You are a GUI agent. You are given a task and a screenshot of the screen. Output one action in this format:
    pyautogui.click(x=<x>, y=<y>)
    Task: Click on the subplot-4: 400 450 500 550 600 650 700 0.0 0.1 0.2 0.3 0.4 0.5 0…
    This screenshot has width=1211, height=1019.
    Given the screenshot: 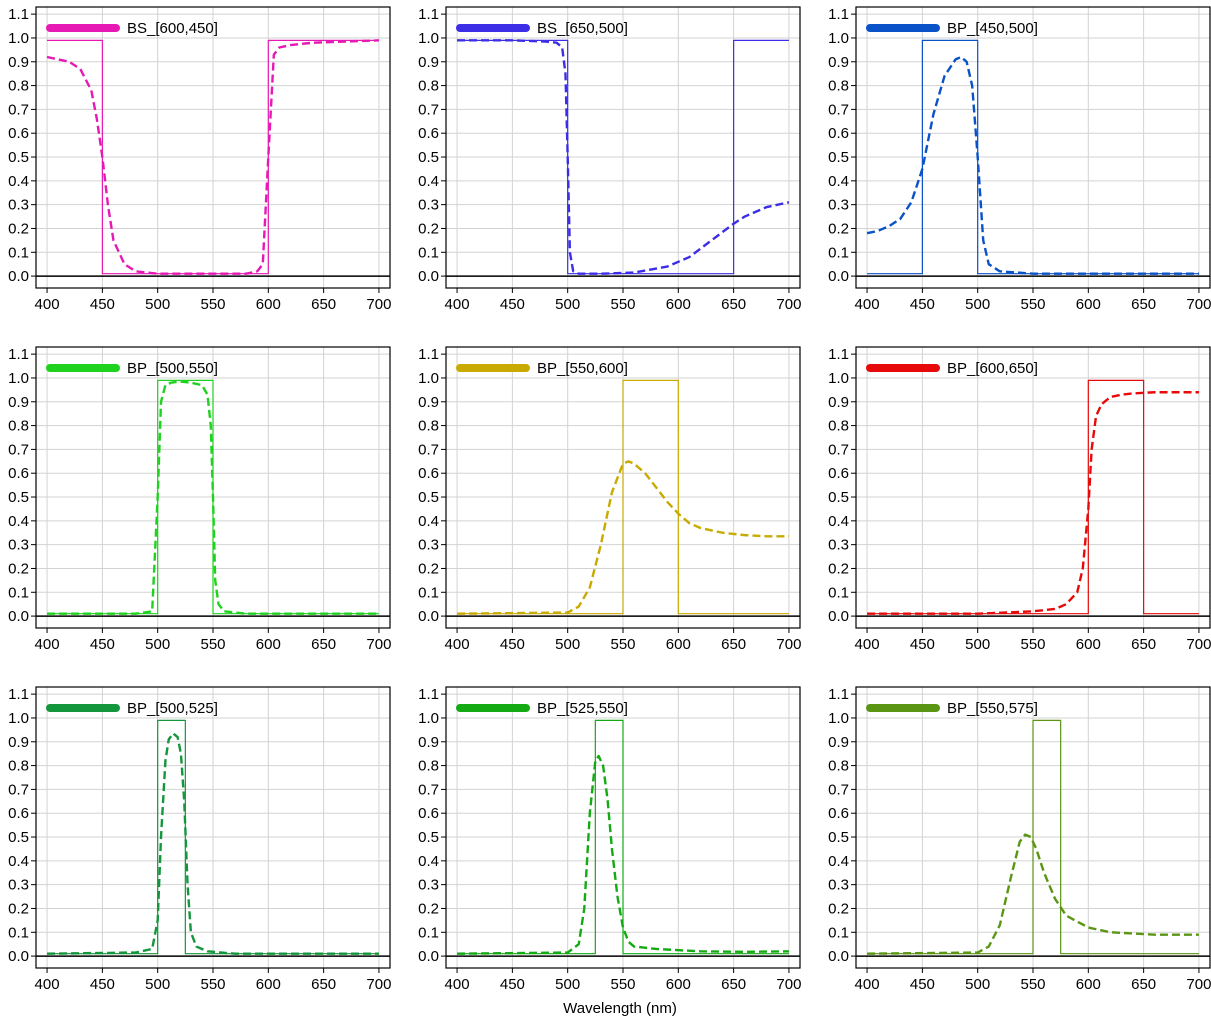 What is the action you would take?
    pyautogui.click(x=199, y=499)
    